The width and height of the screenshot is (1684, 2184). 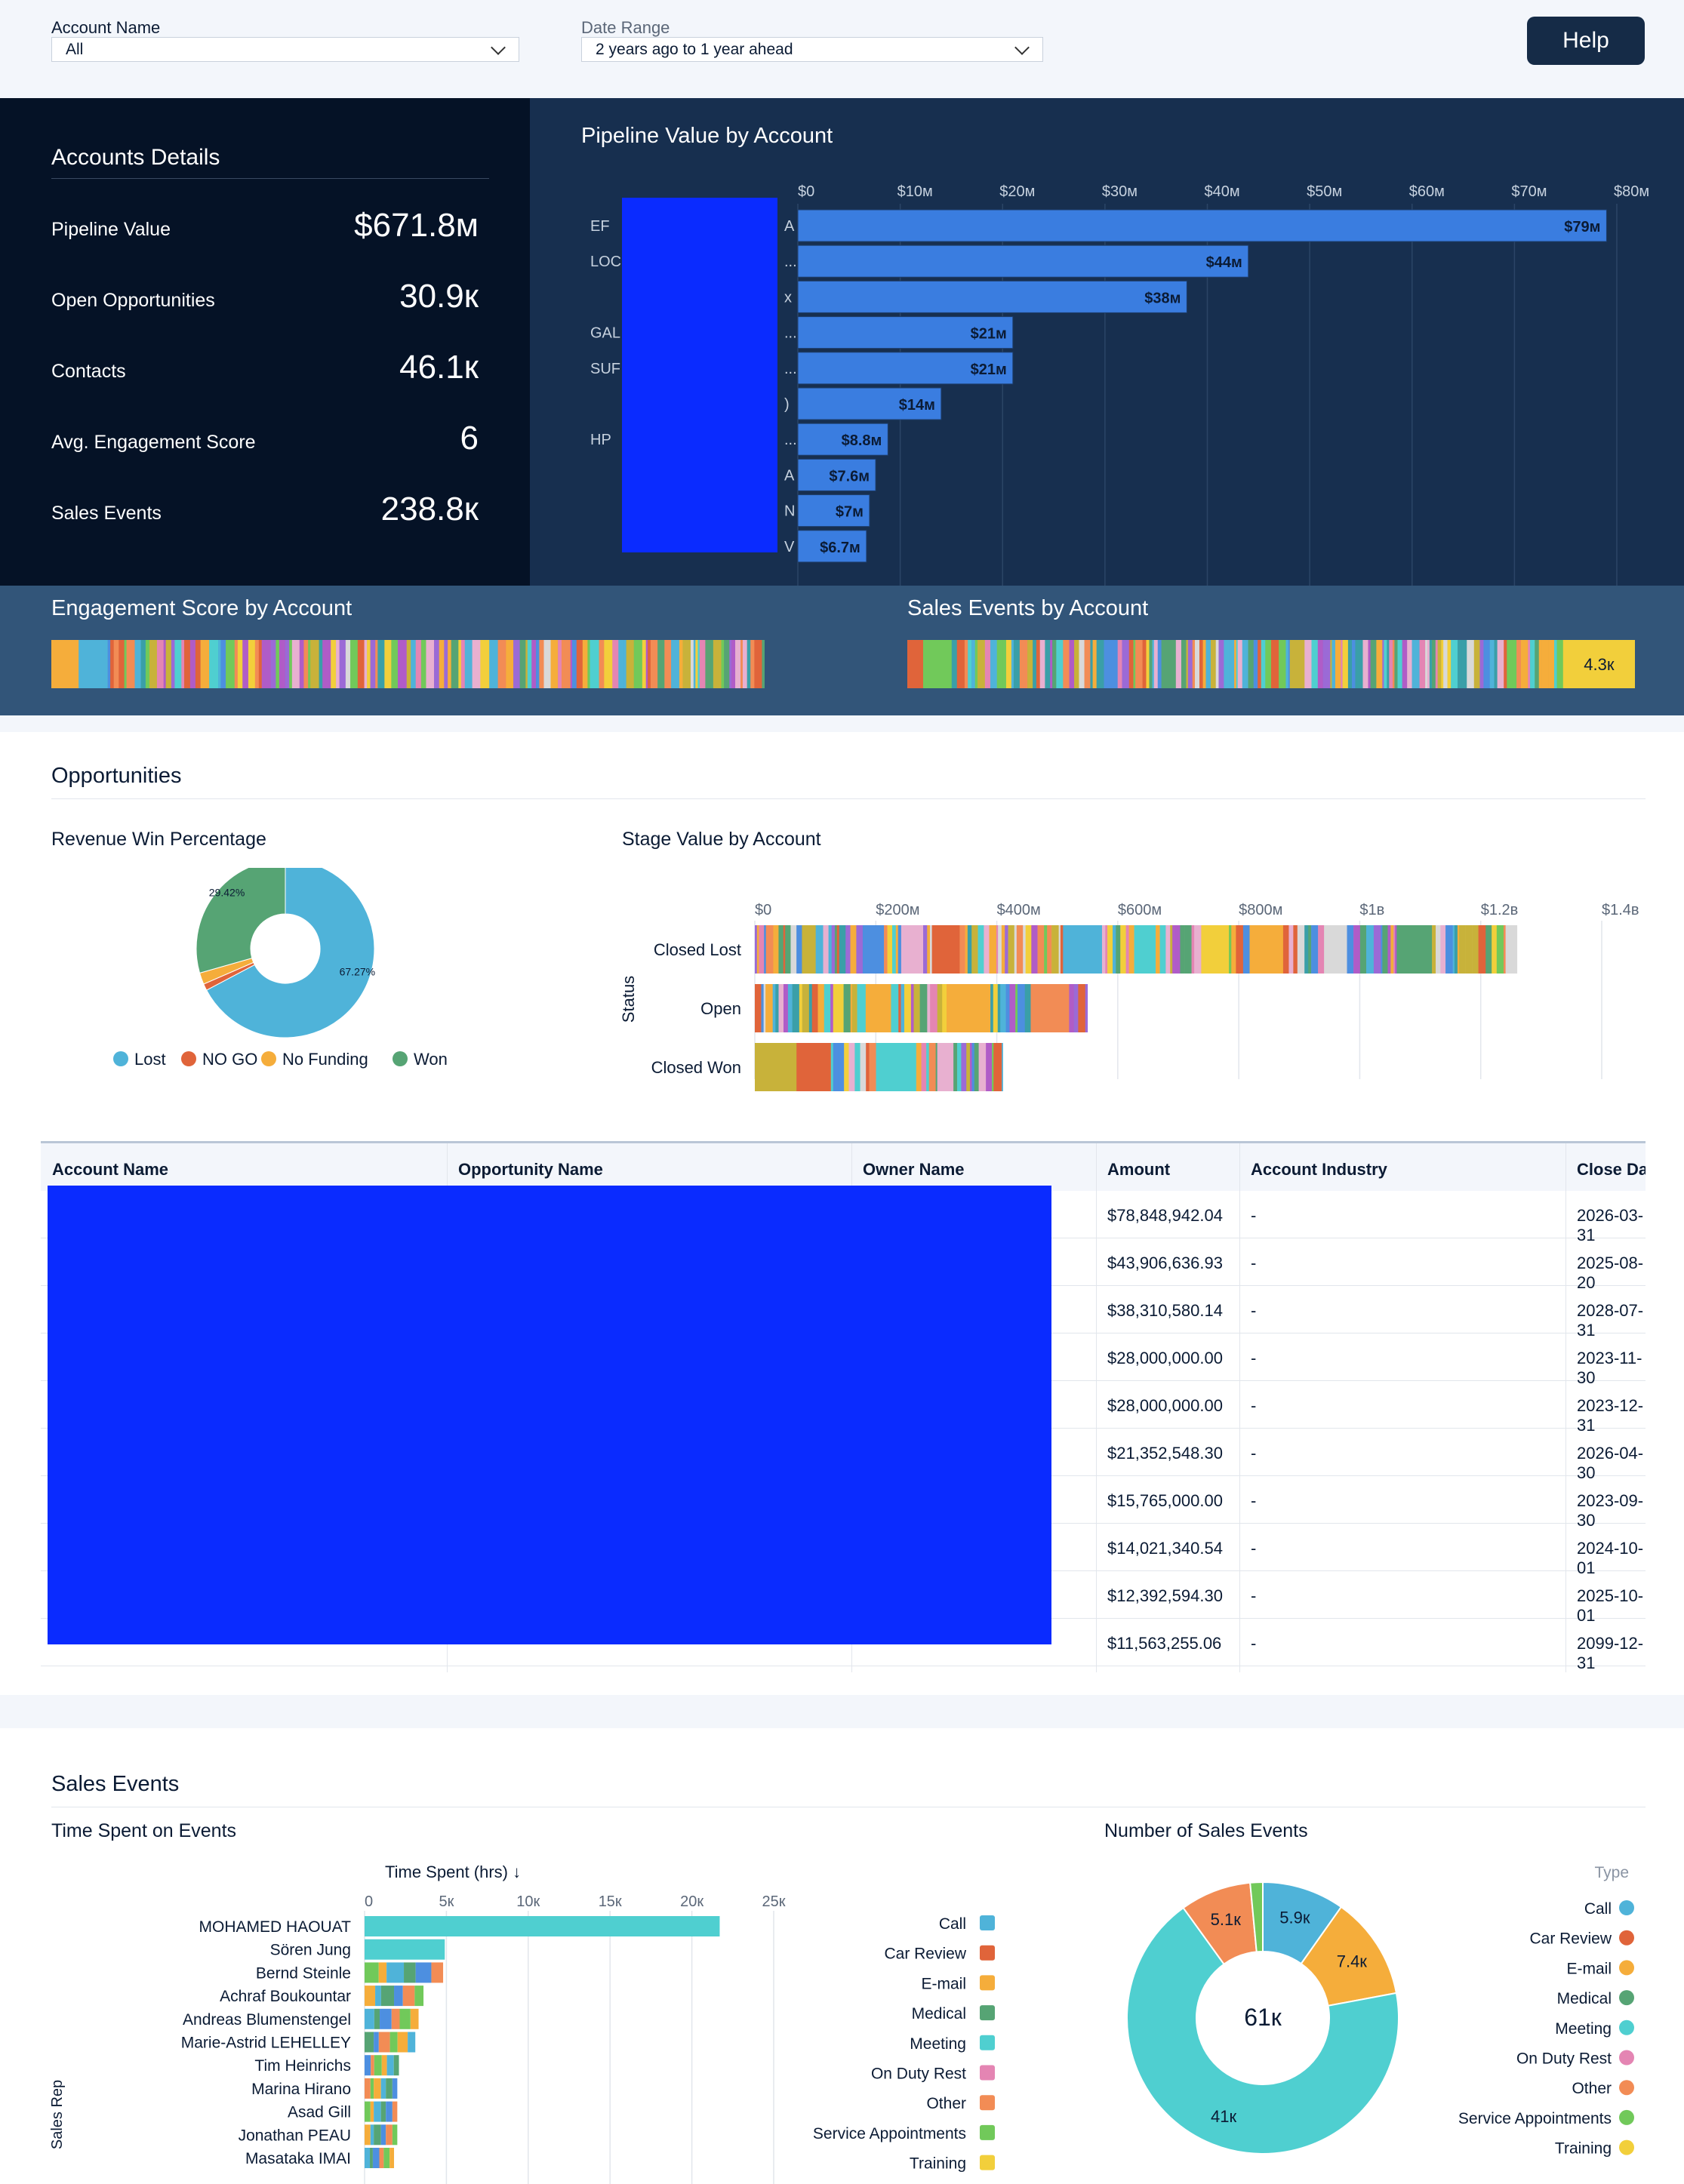 What do you see at coordinates (1202, 225) in the screenshot?
I see `pipeline-bar` at bounding box center [1202, 225].